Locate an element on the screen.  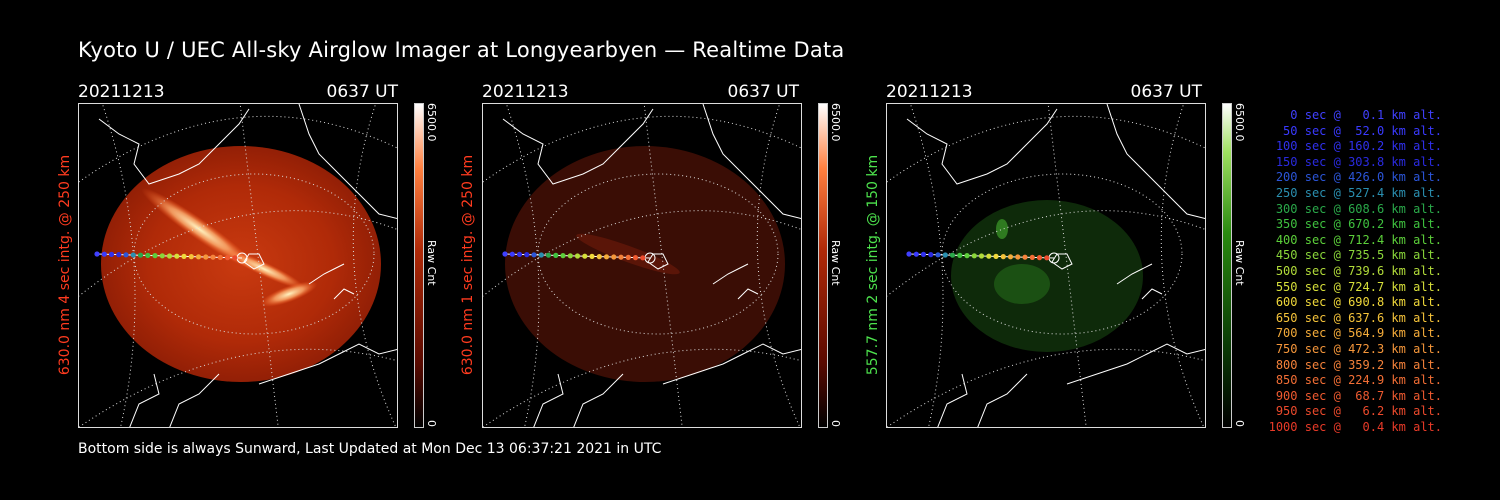
panel-2-coastline is located at coordinates (651, 265).